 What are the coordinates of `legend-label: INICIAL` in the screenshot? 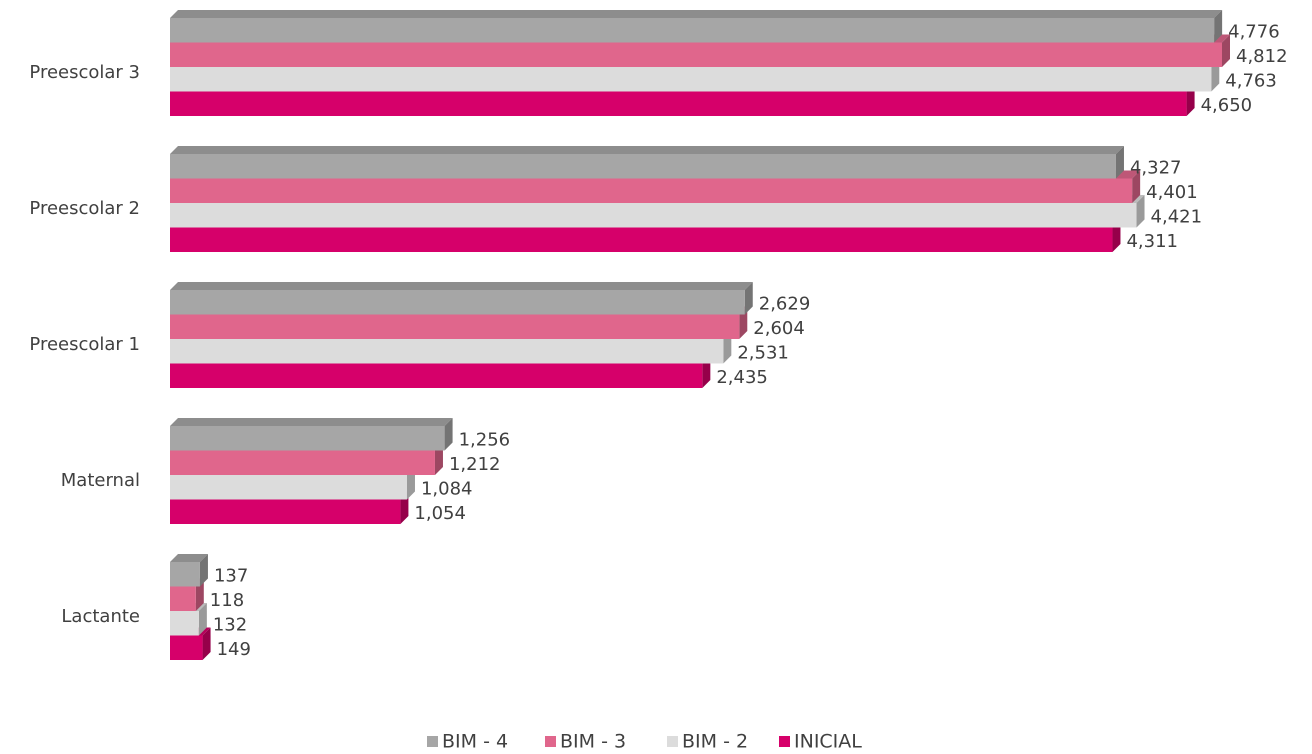 It's located at (828, 742).